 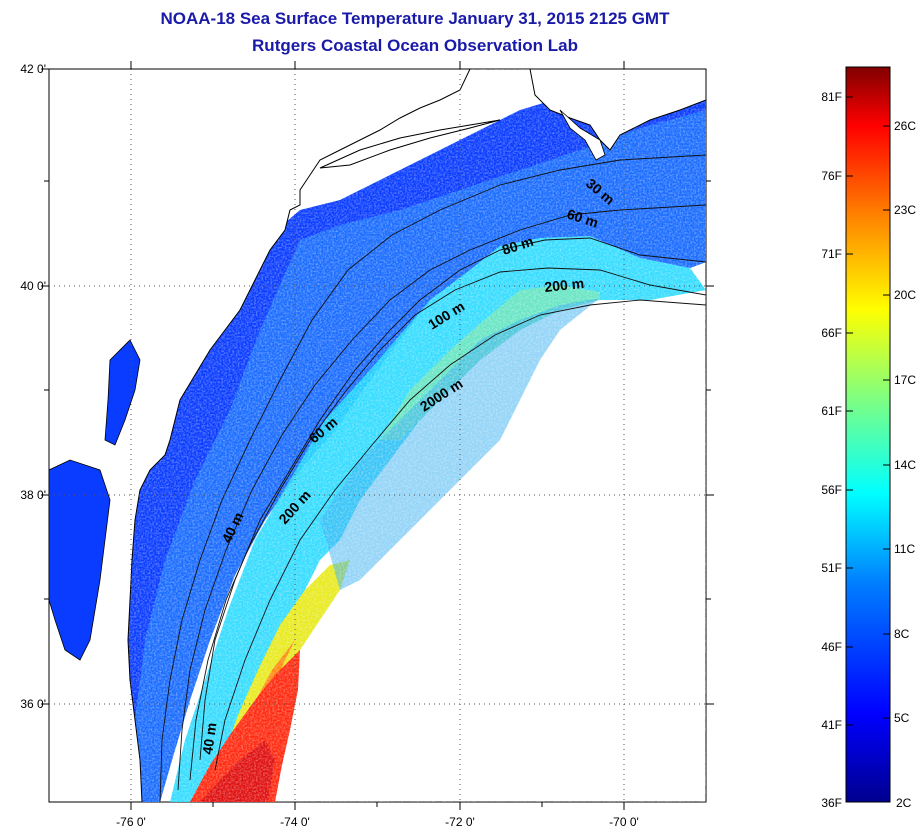 I want to click on colorbar-c-23: 23C, so click(x=905, y=210).